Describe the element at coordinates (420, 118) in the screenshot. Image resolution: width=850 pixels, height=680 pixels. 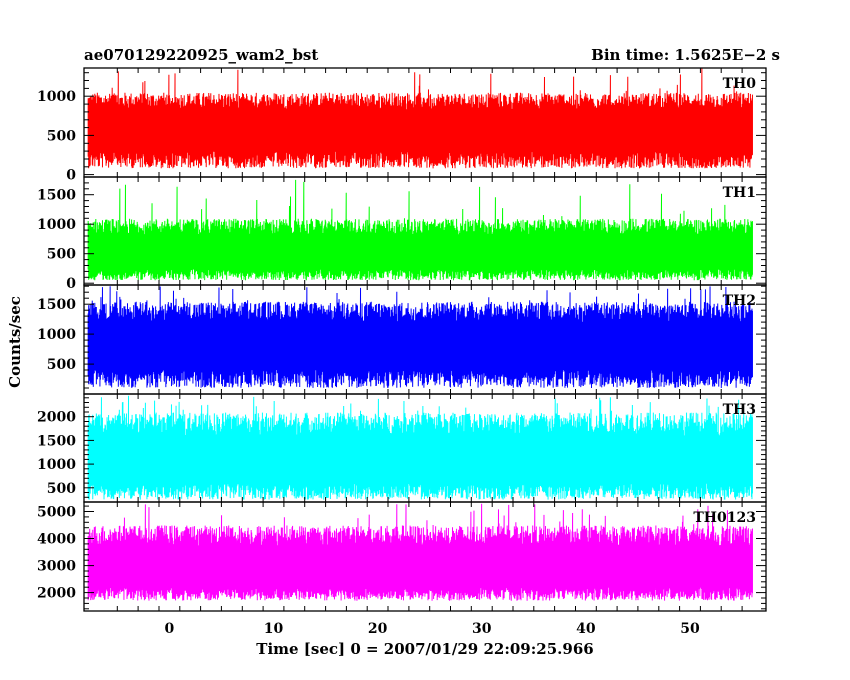
I see `lightcurve-th0` at that location.